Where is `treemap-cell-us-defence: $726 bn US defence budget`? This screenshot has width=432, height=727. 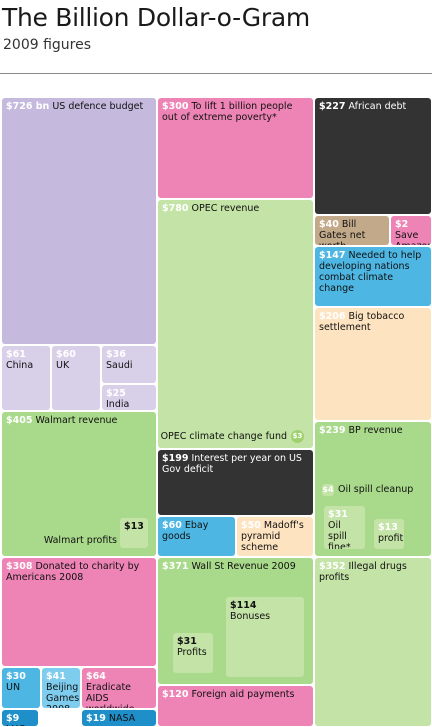
treemap-cell-us-defence: $726 bn US defence budget is located at coordinates (79, 221).